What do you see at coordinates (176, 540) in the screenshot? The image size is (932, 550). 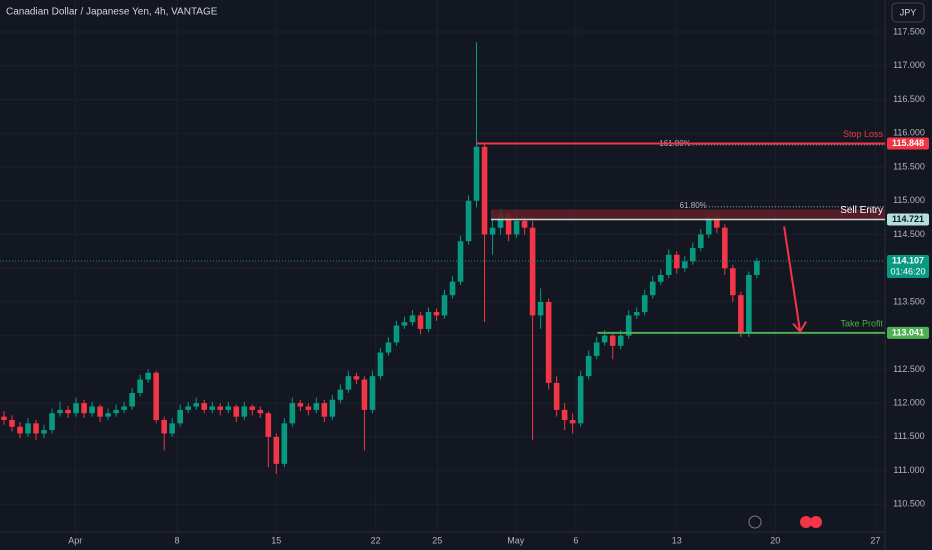 I see `x-tick-label: 8` at bounding box center [176, 540].